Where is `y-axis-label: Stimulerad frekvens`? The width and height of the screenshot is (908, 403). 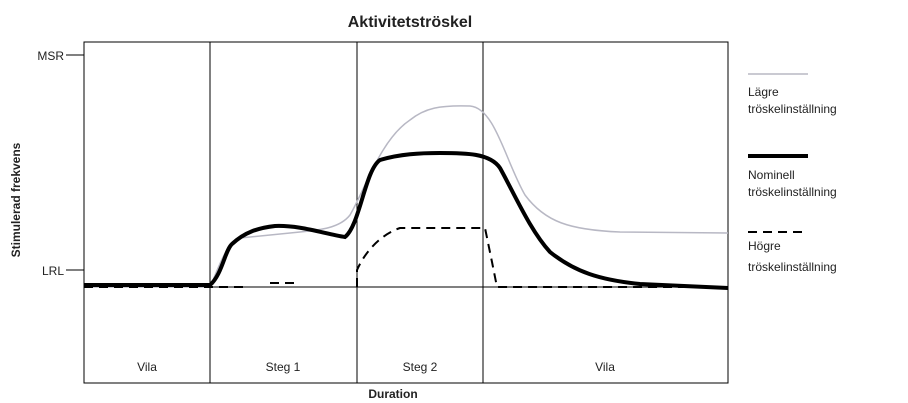 y-axis-label: Stimulerad frekvens is located at coordinates (16, 199).